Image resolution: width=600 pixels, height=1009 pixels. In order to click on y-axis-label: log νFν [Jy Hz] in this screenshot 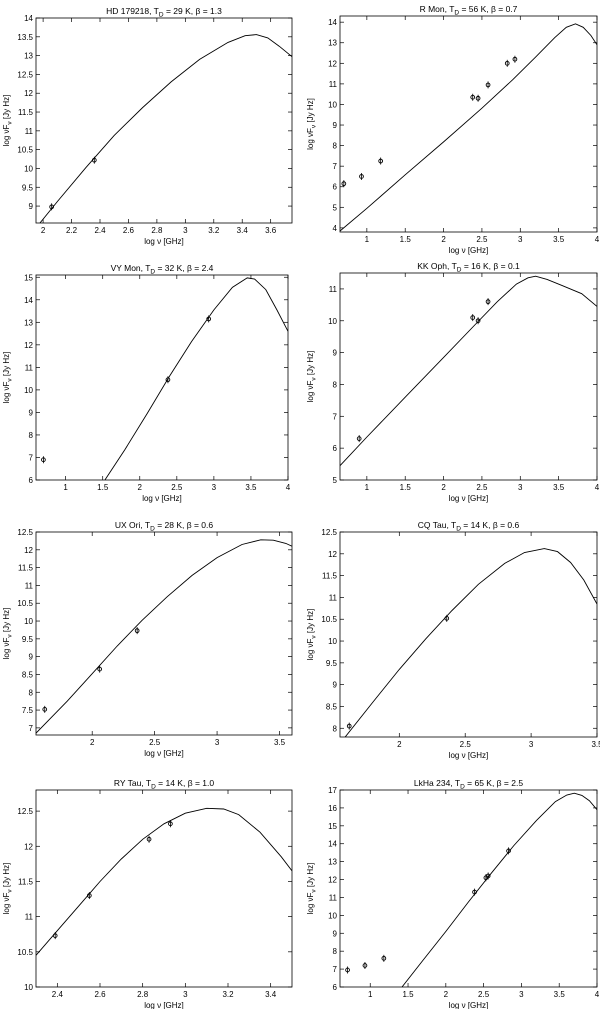, I will do `click(8, 121)`.